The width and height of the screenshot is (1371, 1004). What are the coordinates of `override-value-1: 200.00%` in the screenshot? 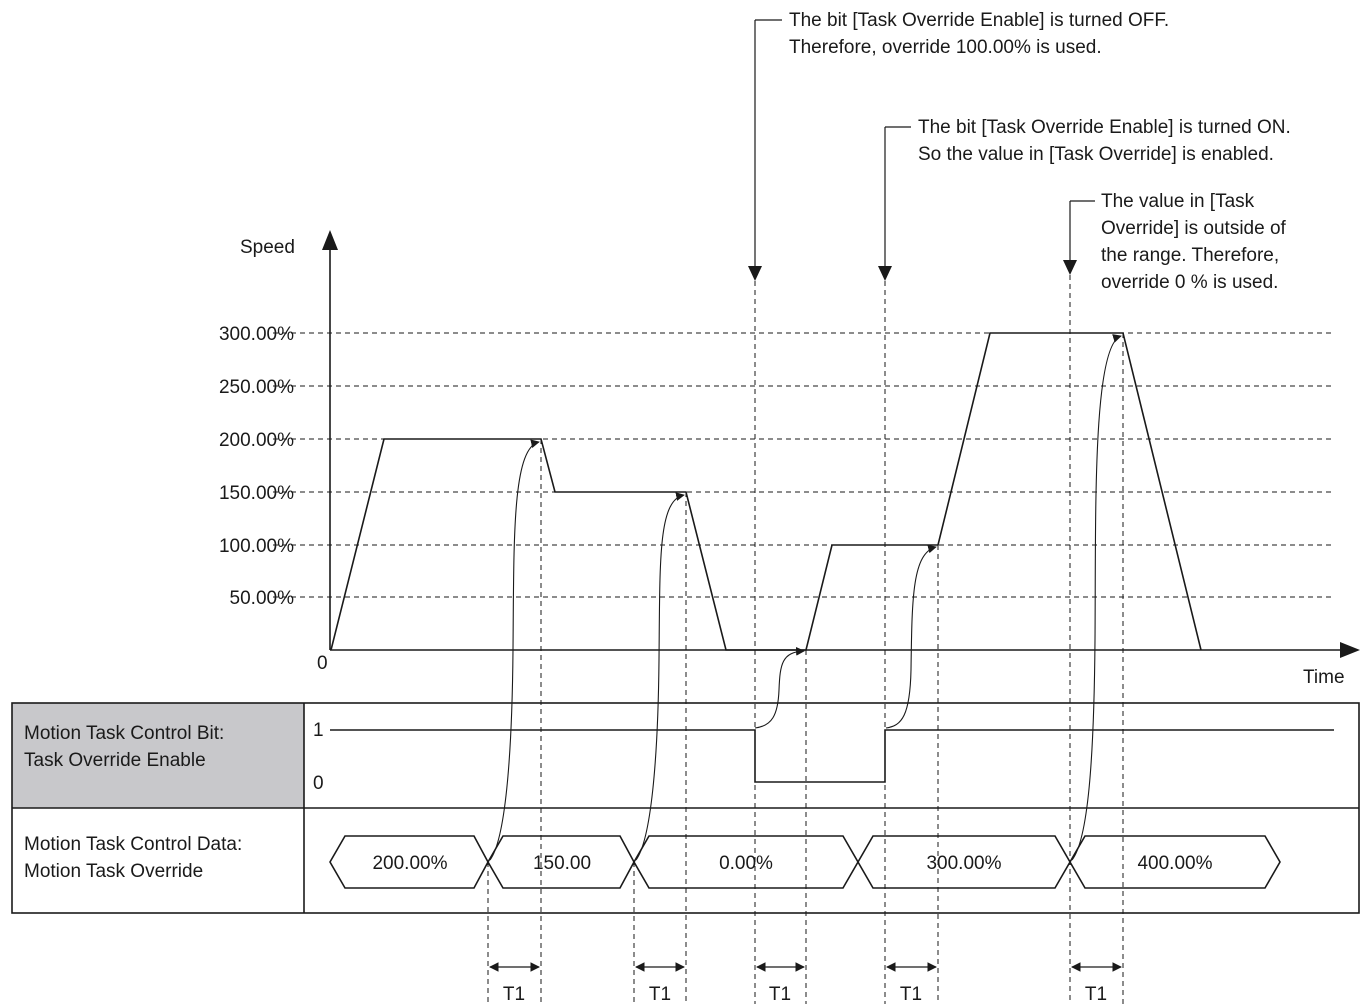 It's located at (409, 863).